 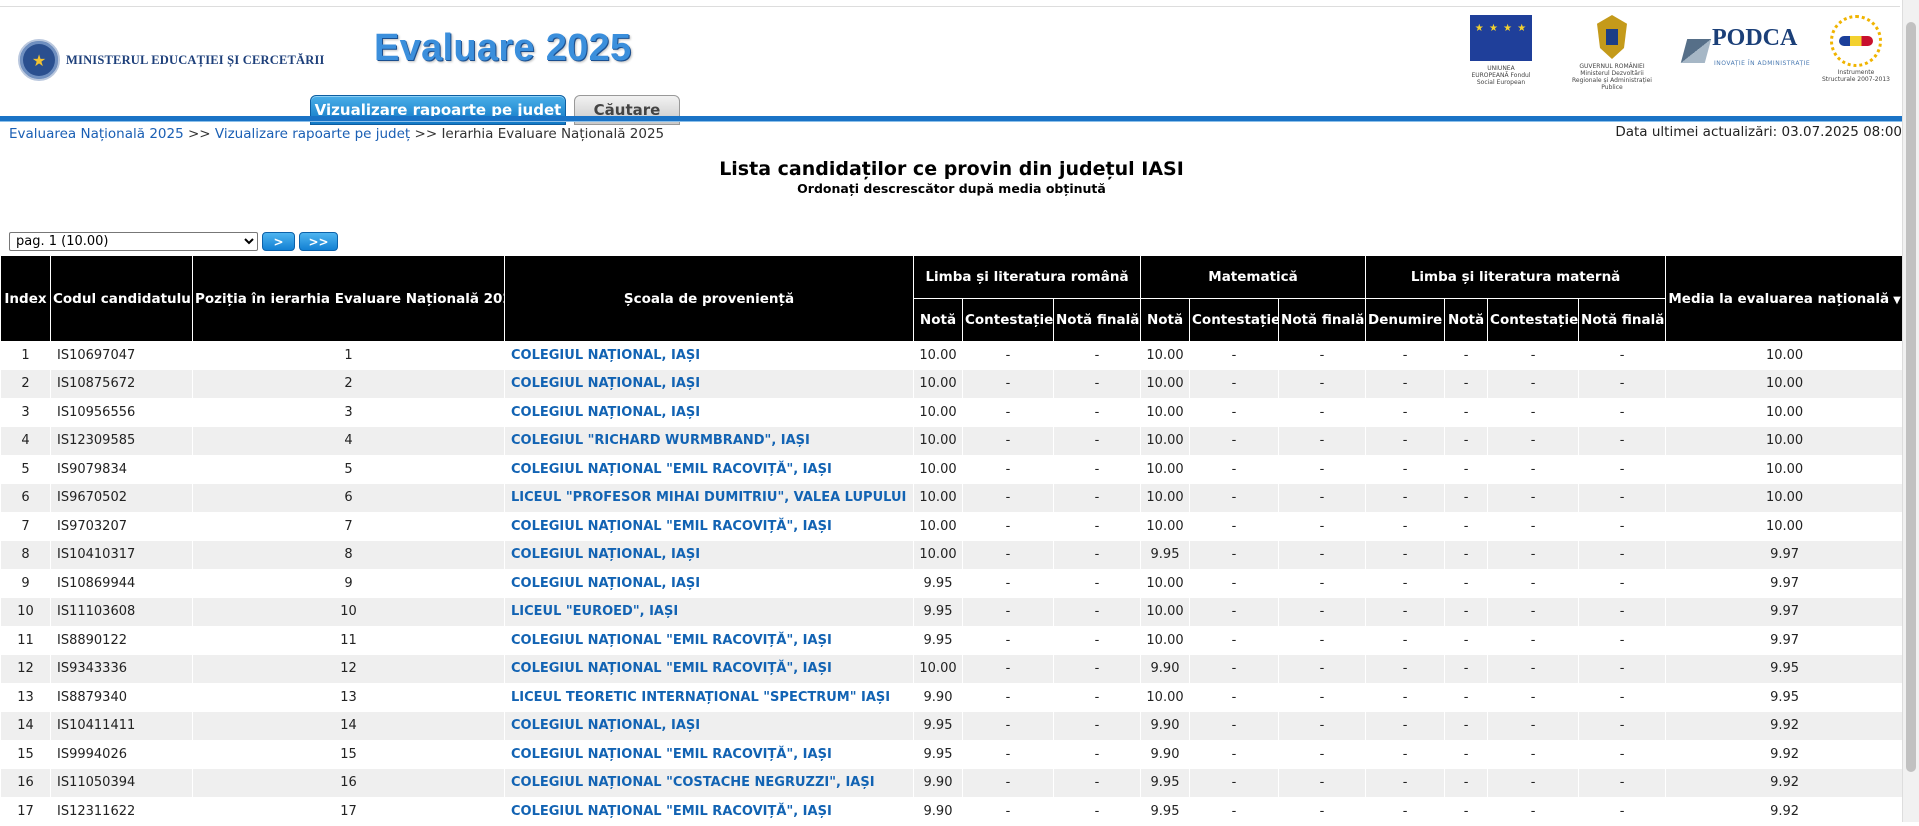 I want to click on cell-candidate-code: IS8890122, so click(x=92, y=640).